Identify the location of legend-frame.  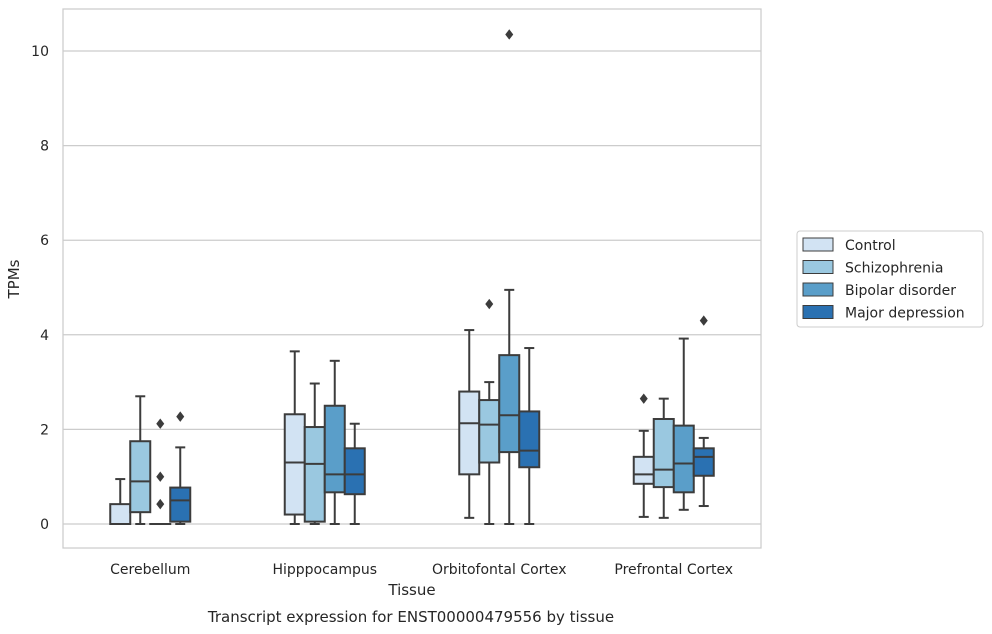
(890, 279).